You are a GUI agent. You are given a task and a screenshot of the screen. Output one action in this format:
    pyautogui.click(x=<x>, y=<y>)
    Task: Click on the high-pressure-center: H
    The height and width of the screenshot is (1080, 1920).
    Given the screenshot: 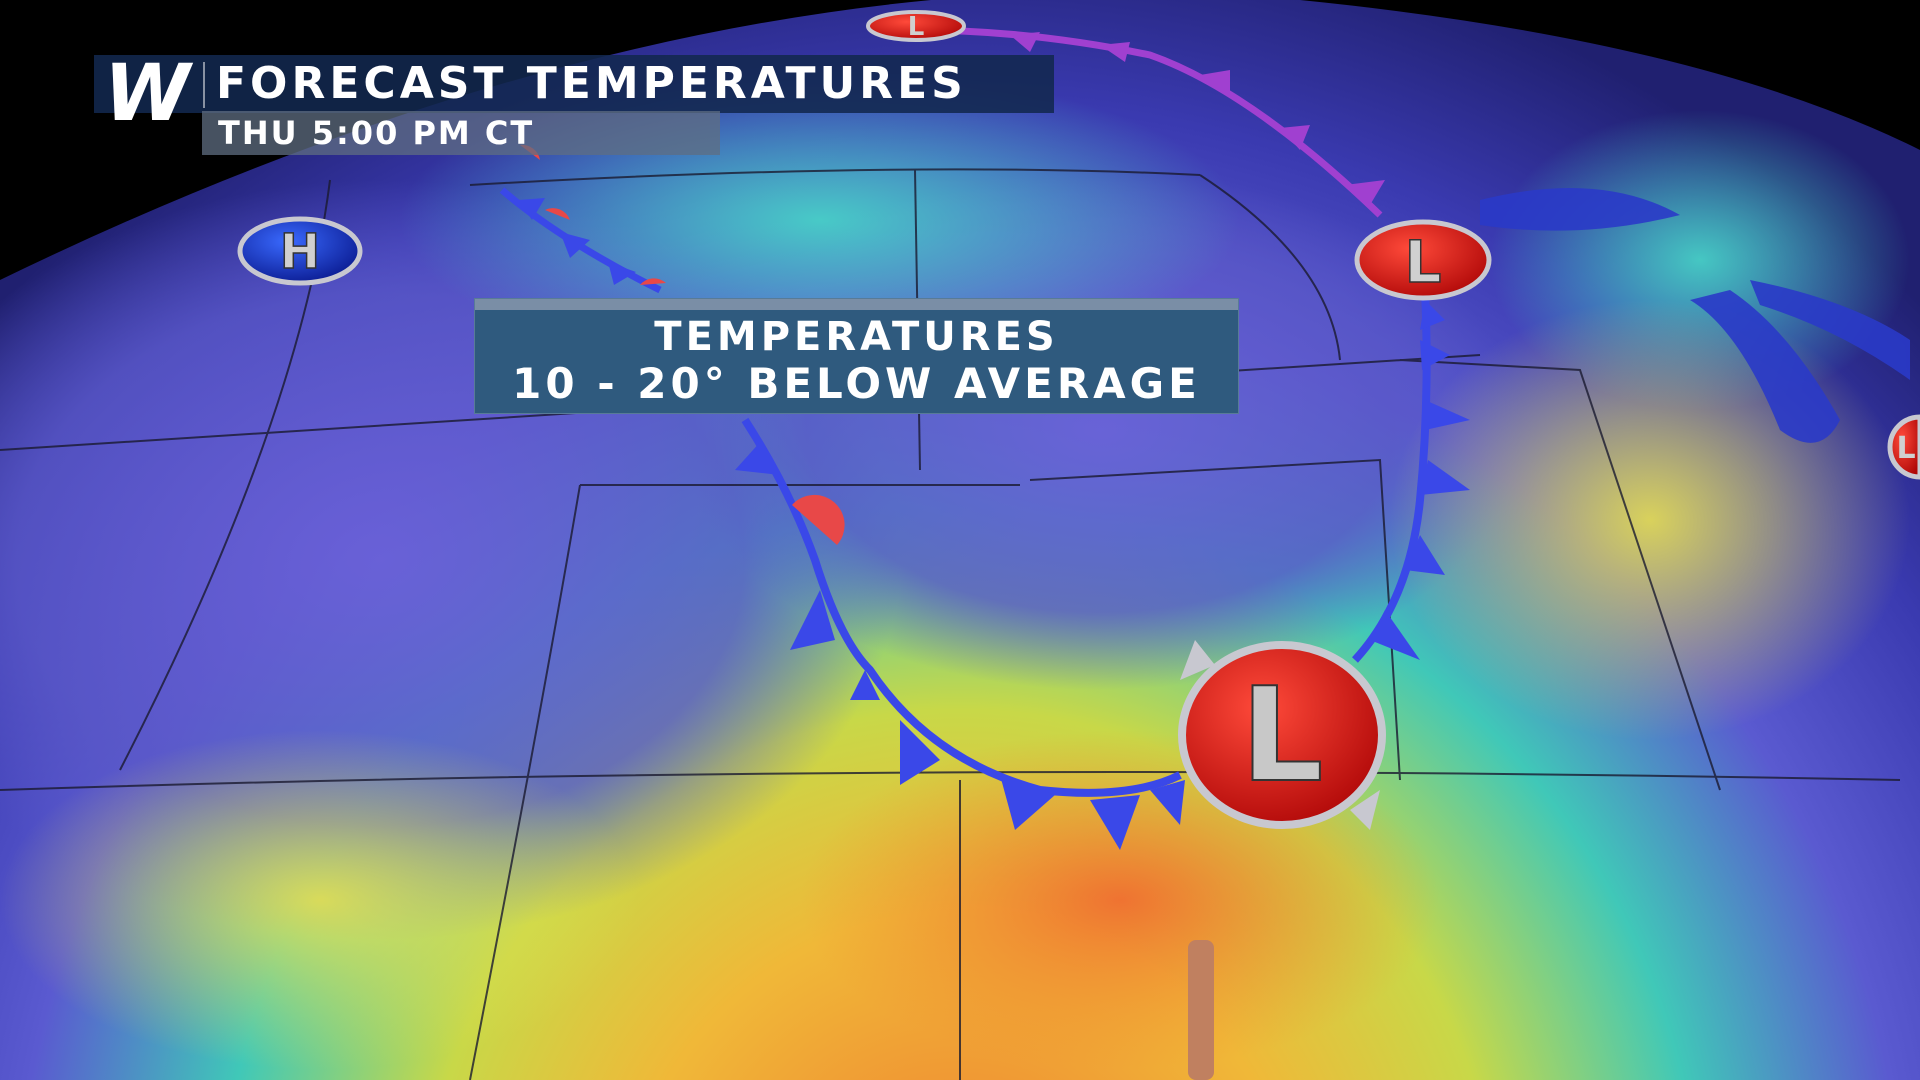 What is the action you would take?
    pyautogui.click(x=300, y=251)
    